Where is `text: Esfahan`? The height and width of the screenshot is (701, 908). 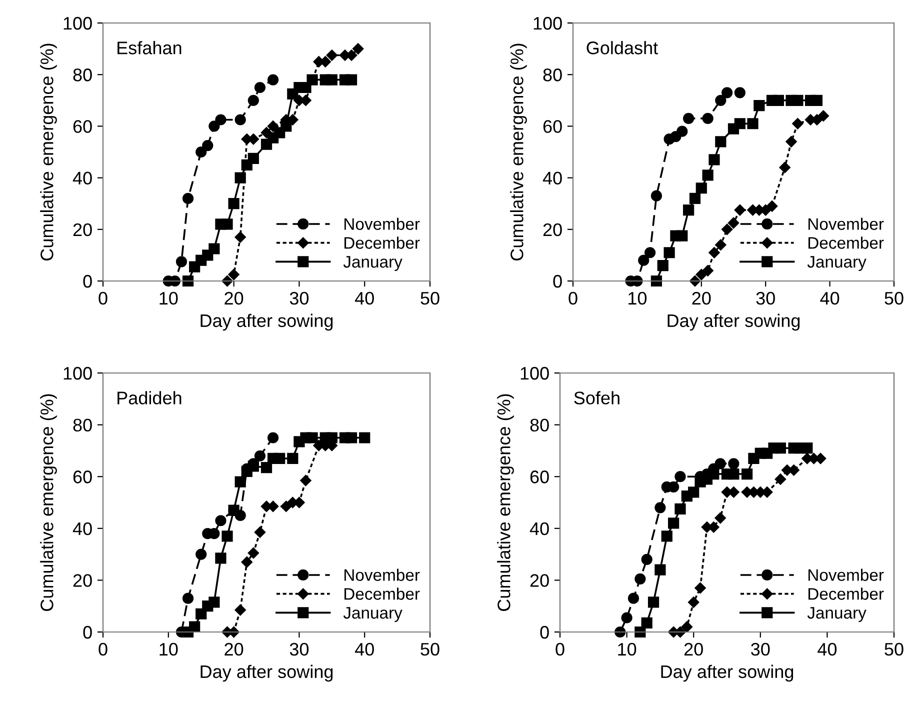 text: Esfahan is located at coordinates (150, 47).